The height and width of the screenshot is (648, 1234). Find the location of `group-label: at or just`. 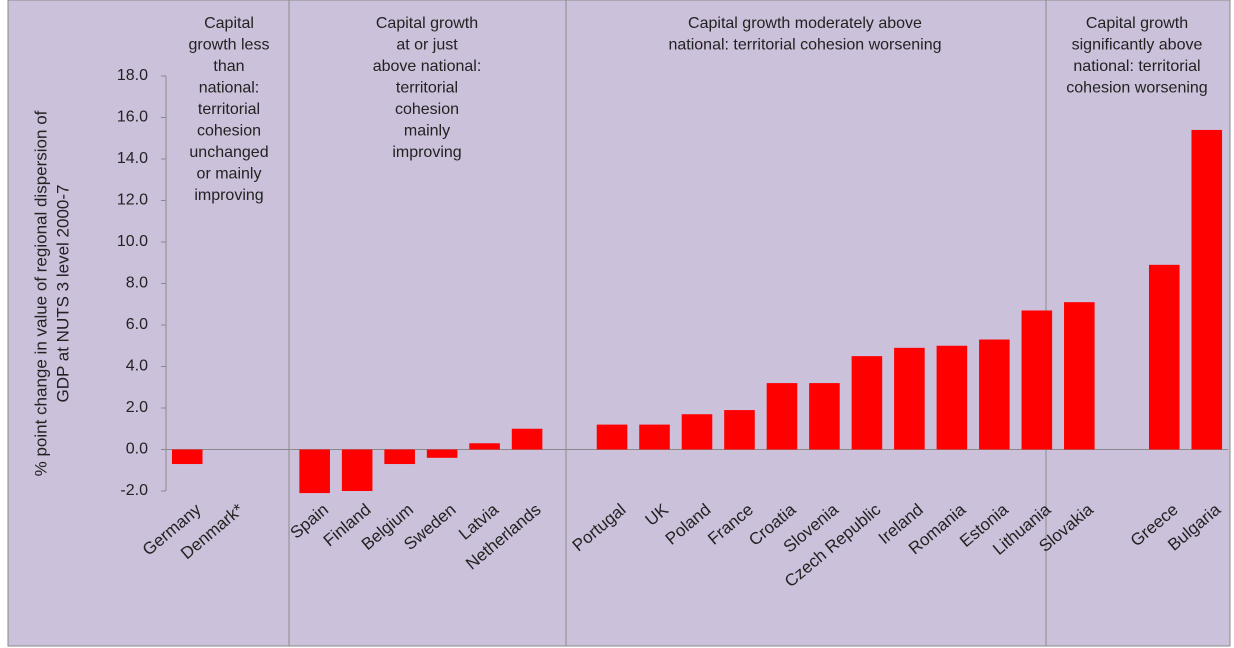

group-label: at or just is located at coordinates (427, 45).